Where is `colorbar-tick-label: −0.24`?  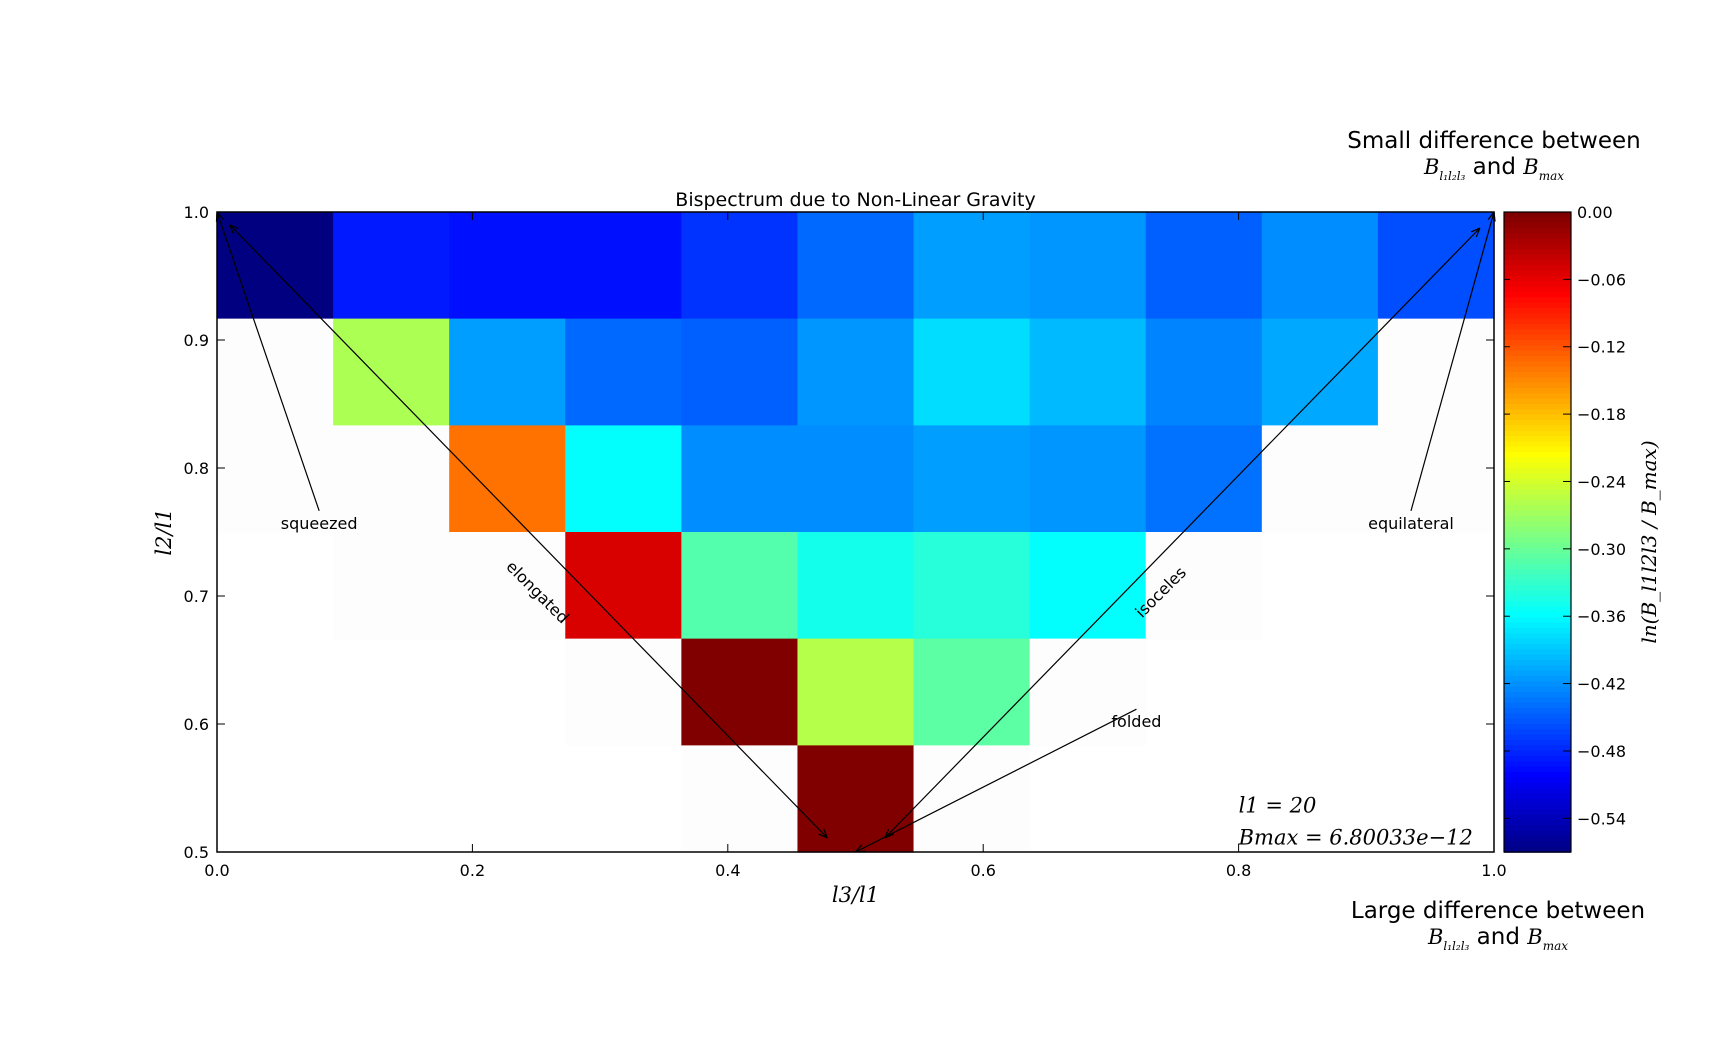 colorbar-tick-label: −0.24 is located at coordinates (1601, 481).